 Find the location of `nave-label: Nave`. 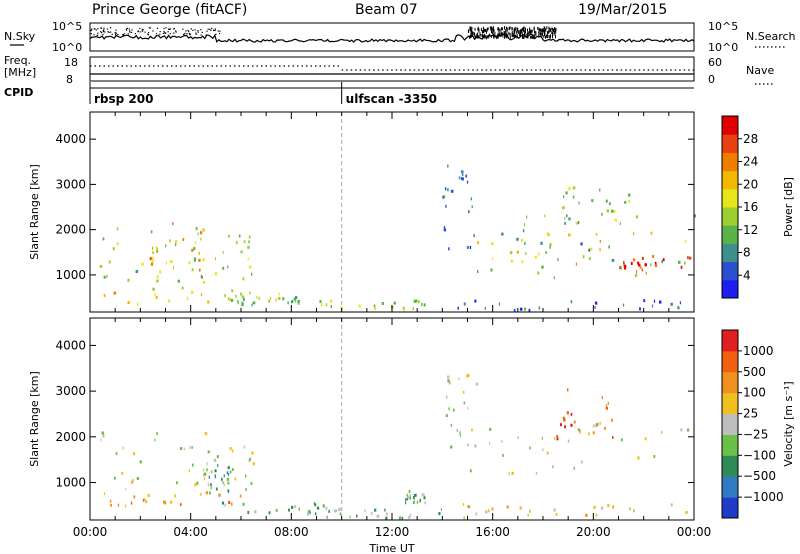

nave-label: Nave is located at coordinates (760, 70).